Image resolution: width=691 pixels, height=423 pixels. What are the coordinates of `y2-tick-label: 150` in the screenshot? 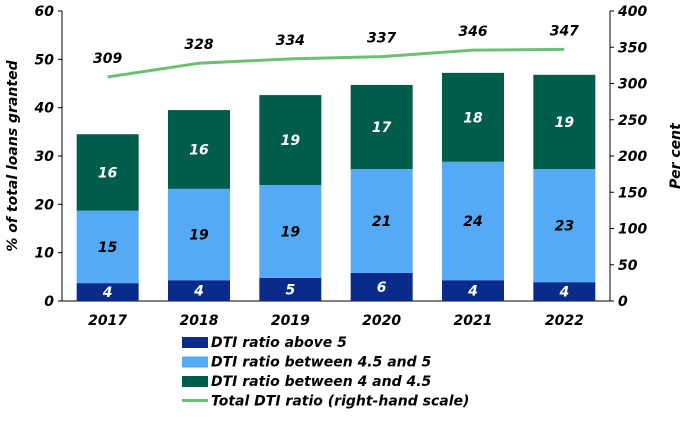 It's located at (632, 193).